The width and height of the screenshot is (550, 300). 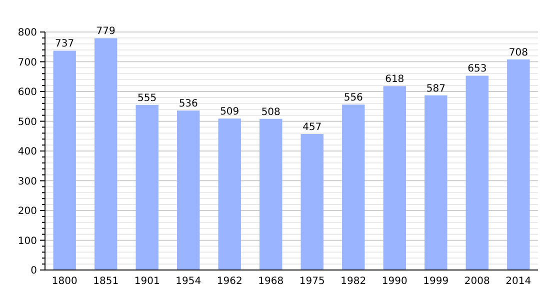 What do you see at coordinates (436, 281) in the screenshot?
I see `x-tick-label: 1999` at bounding box center [436, 281].